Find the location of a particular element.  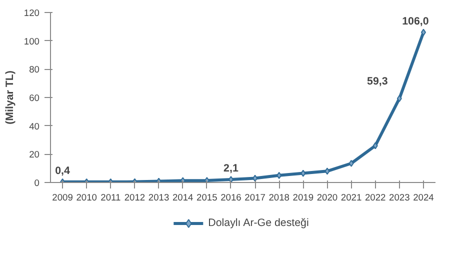

x-tick-label: 2009 is located at coordinates (62, 197).